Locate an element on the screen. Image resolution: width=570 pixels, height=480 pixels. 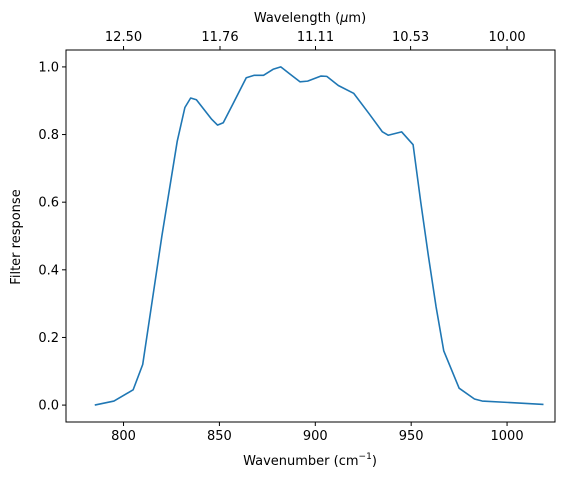
top-tick-label: 10.00 is located at coordinates (506, 37).